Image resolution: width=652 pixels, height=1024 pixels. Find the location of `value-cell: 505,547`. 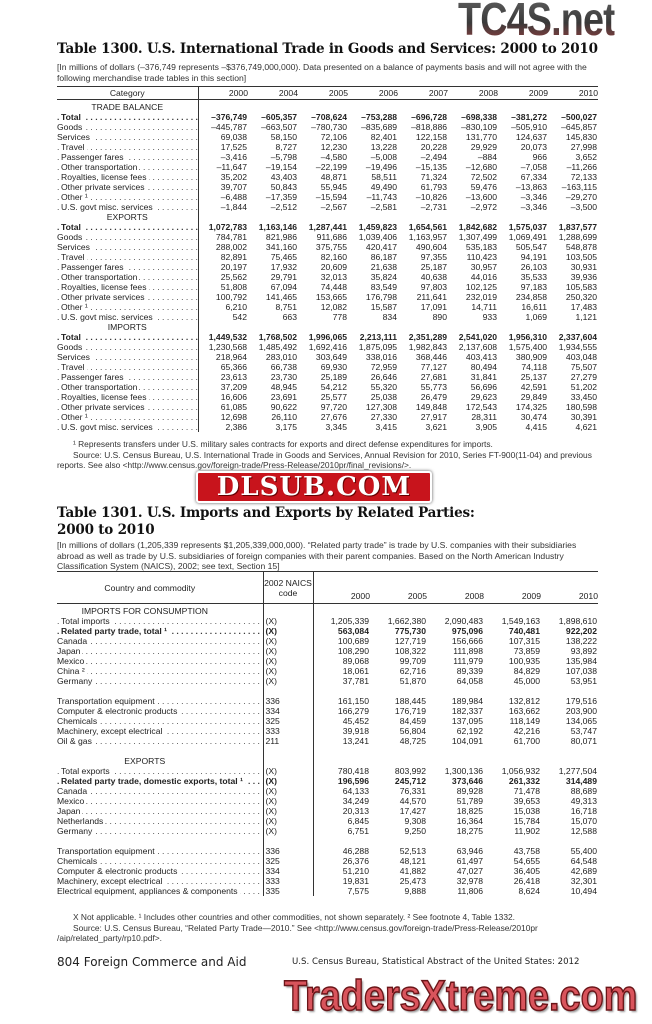

value-cell: 505,547 is located at coordinates (531, 247).